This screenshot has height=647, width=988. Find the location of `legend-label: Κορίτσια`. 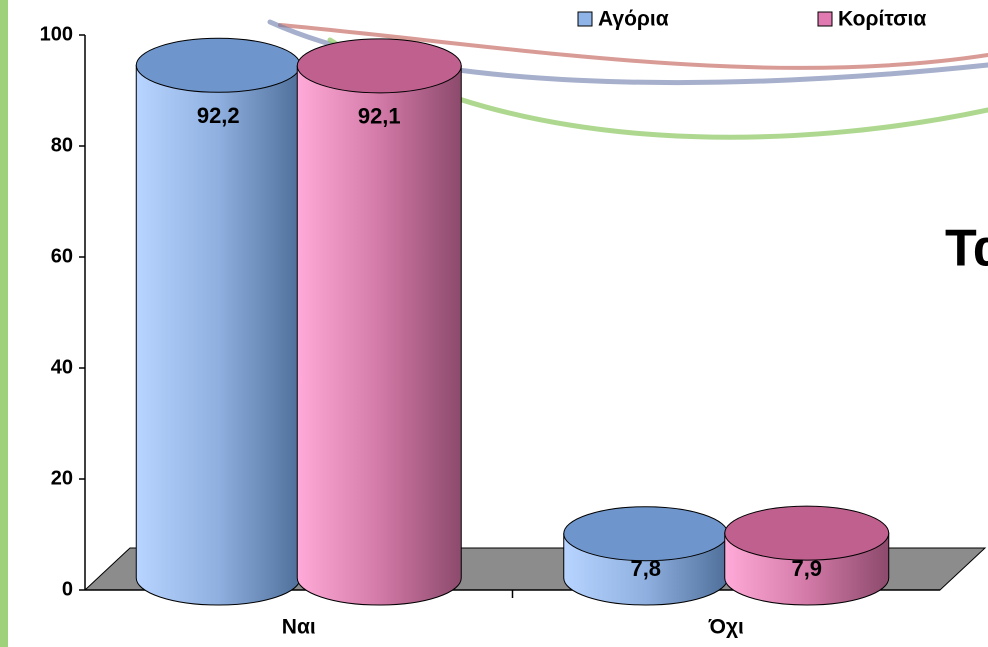

legend-label: Κορίτσια is located at coordinates (882, 19).